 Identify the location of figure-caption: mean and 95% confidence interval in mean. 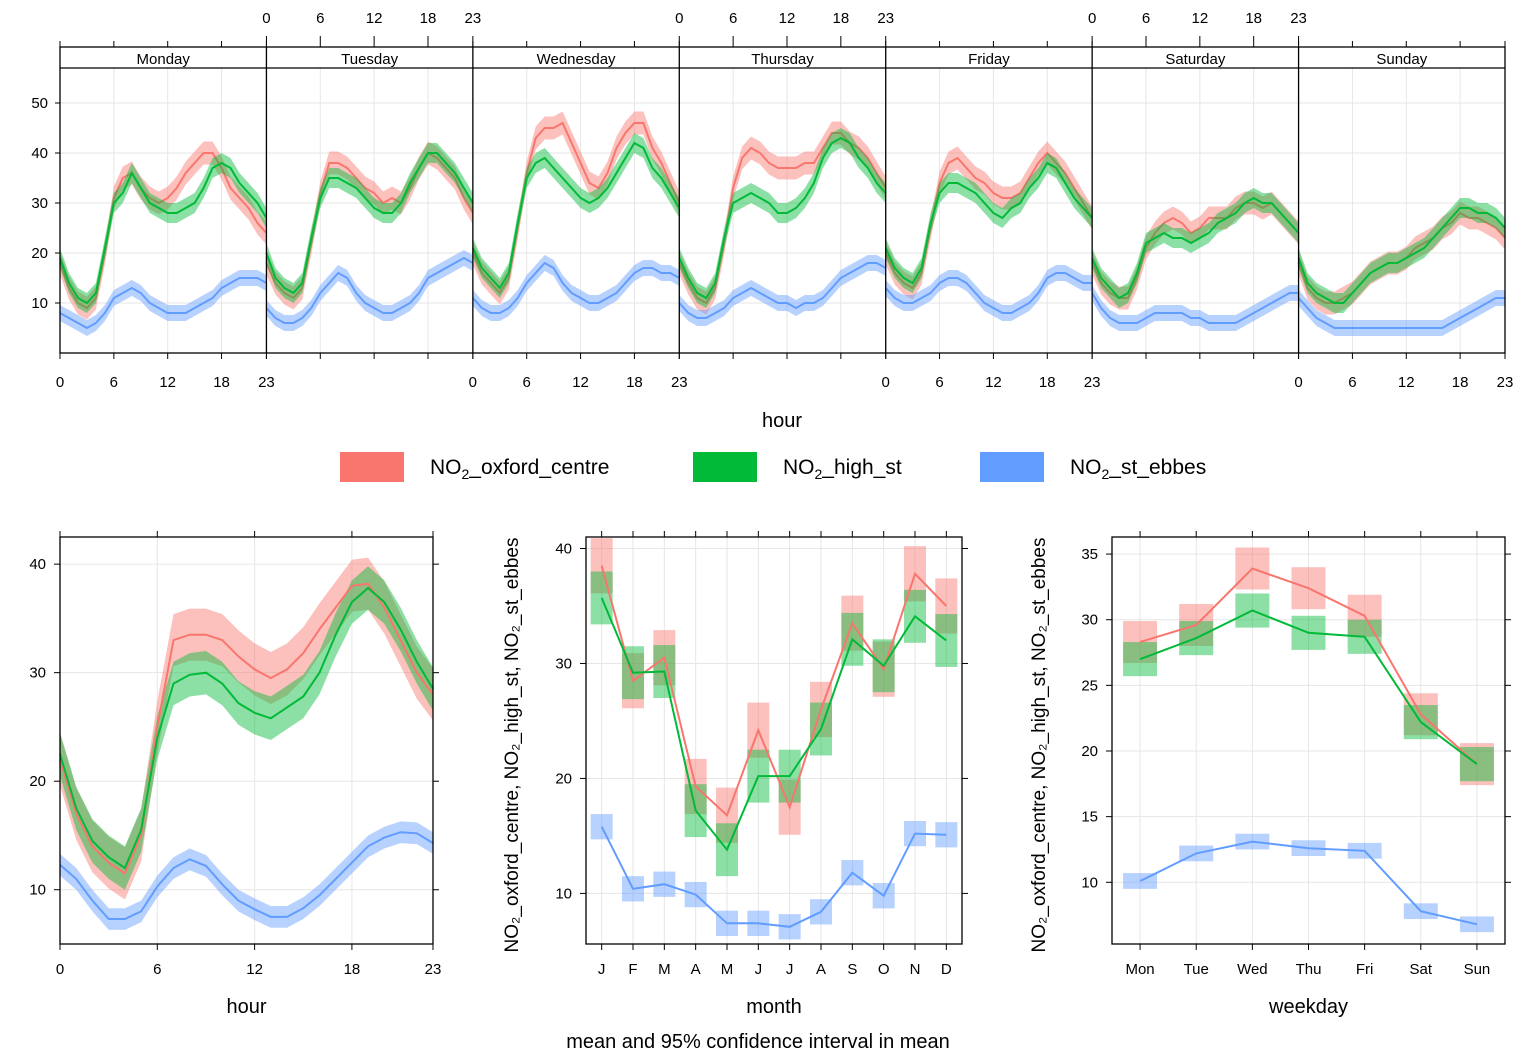
(758, 1042).